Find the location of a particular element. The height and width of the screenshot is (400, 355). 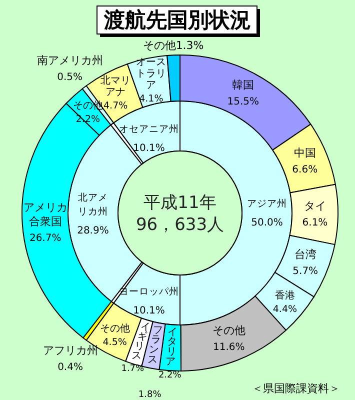

slice-label: オセアニア州 is located at coordinates (149, 128).